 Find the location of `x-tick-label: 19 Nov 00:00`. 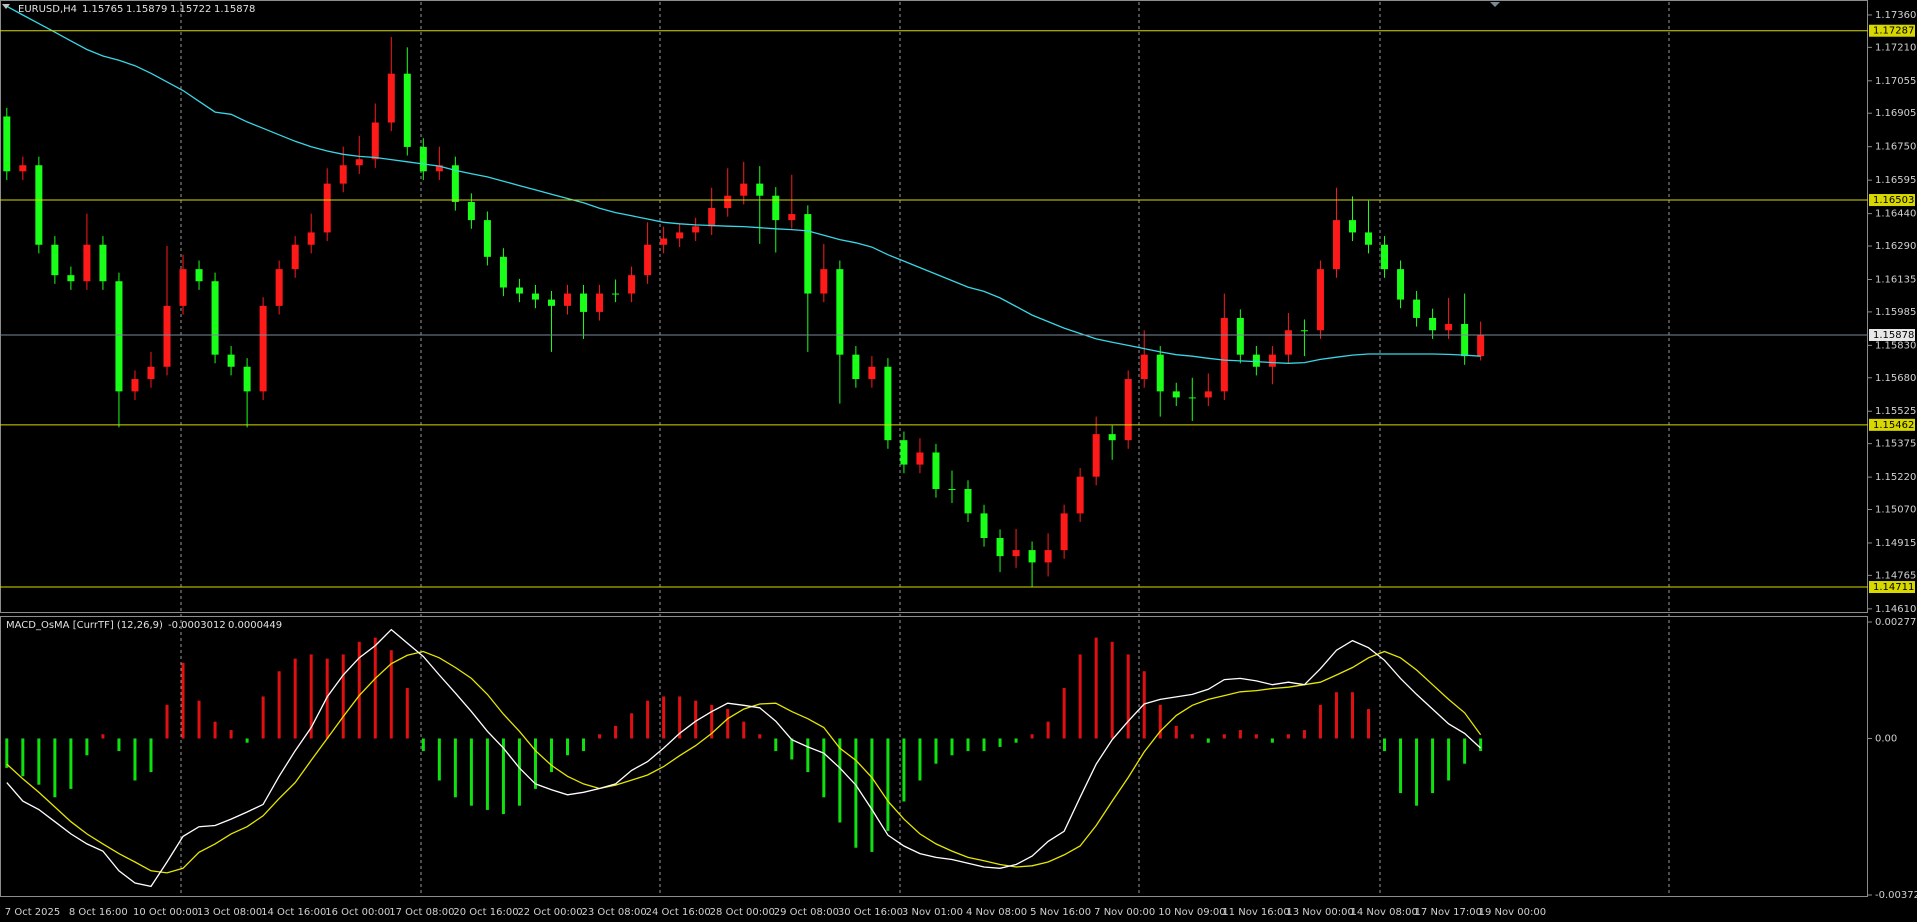

x-tick-label: 19 Nov 00:00 is located at coordinates (1512, 912).